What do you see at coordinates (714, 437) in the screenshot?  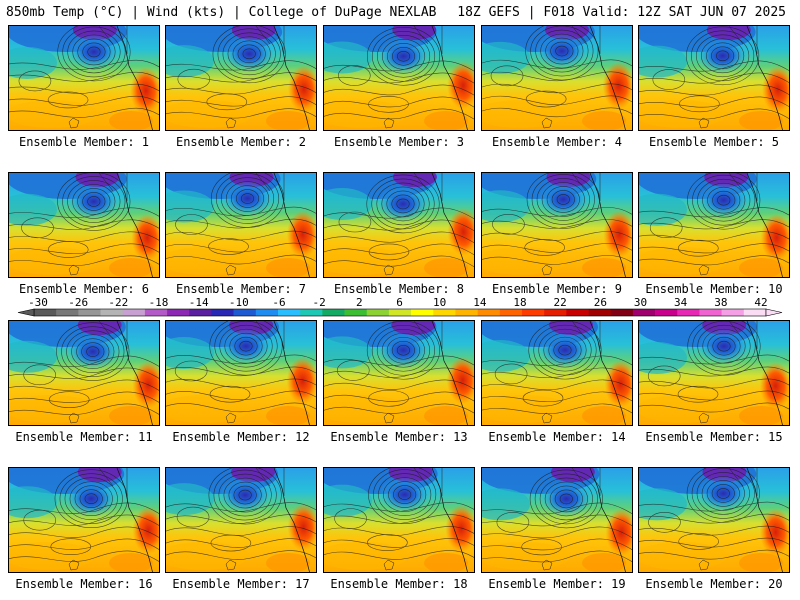 I see `ensemble-member-label: Ensemble Member: 15` at bounding box center [714, 437].